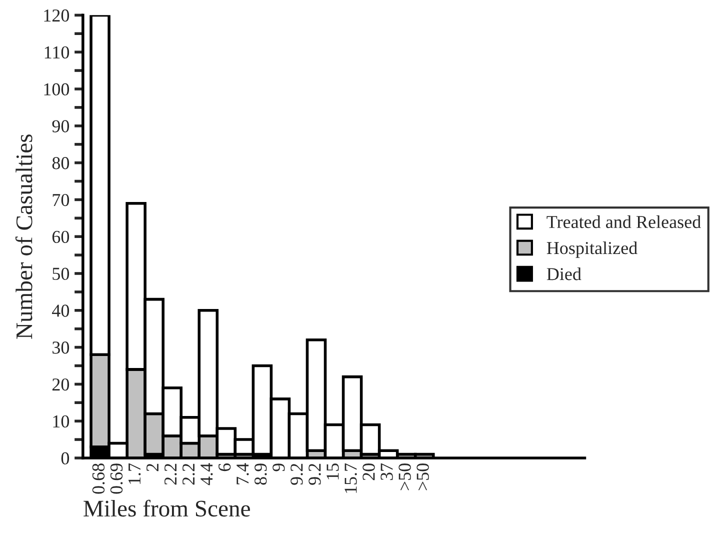 The height and width of the screenshot is (542, 721). I want to click on y-tick-label: 30, so click(61, 348).